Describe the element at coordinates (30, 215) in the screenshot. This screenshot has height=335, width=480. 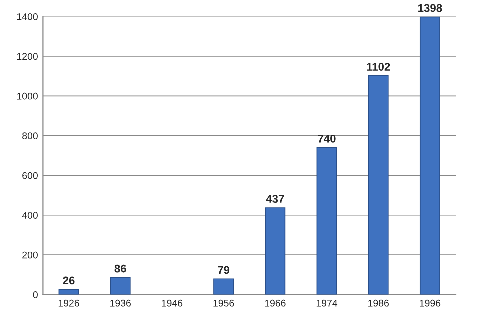
I see `y-tick-label: 400` at that location.